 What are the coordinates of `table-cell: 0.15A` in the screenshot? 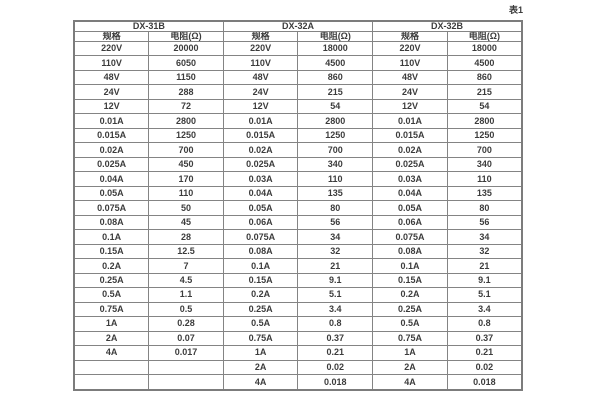 It's located at (111, 251).